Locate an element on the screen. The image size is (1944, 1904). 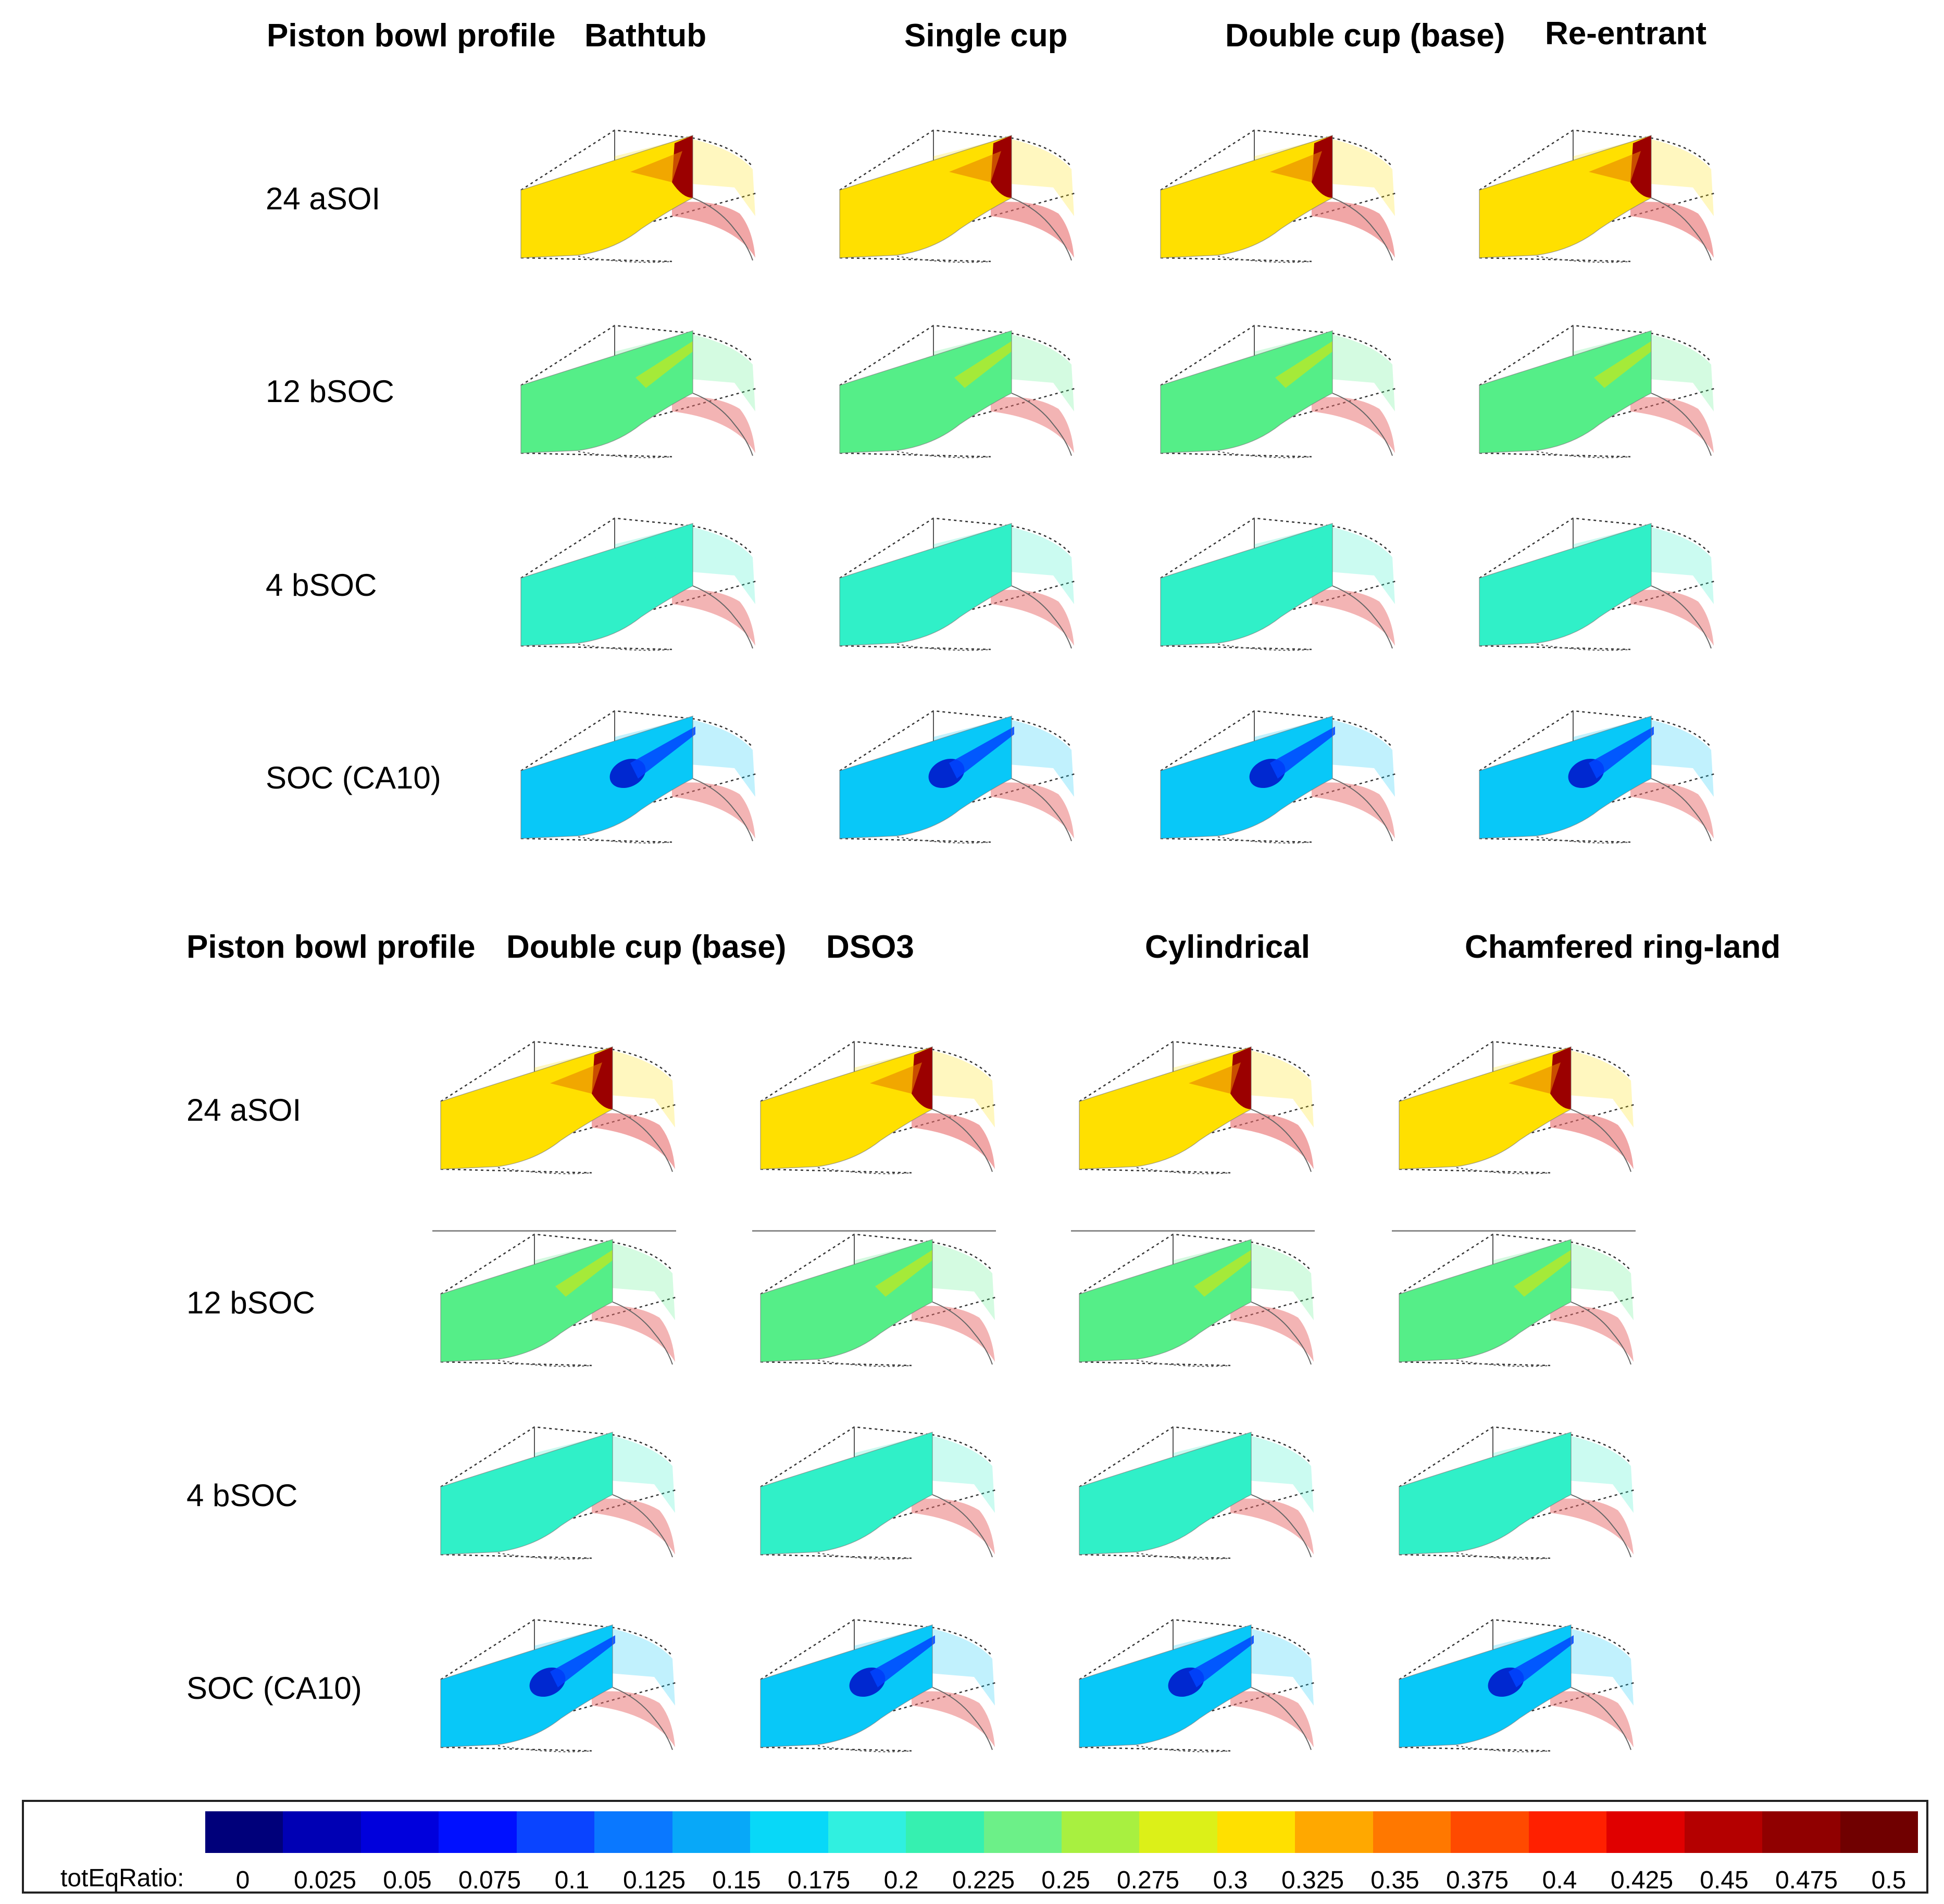
panel1-row-label-3: 4 bSOC is located at coordinates (322, 585).